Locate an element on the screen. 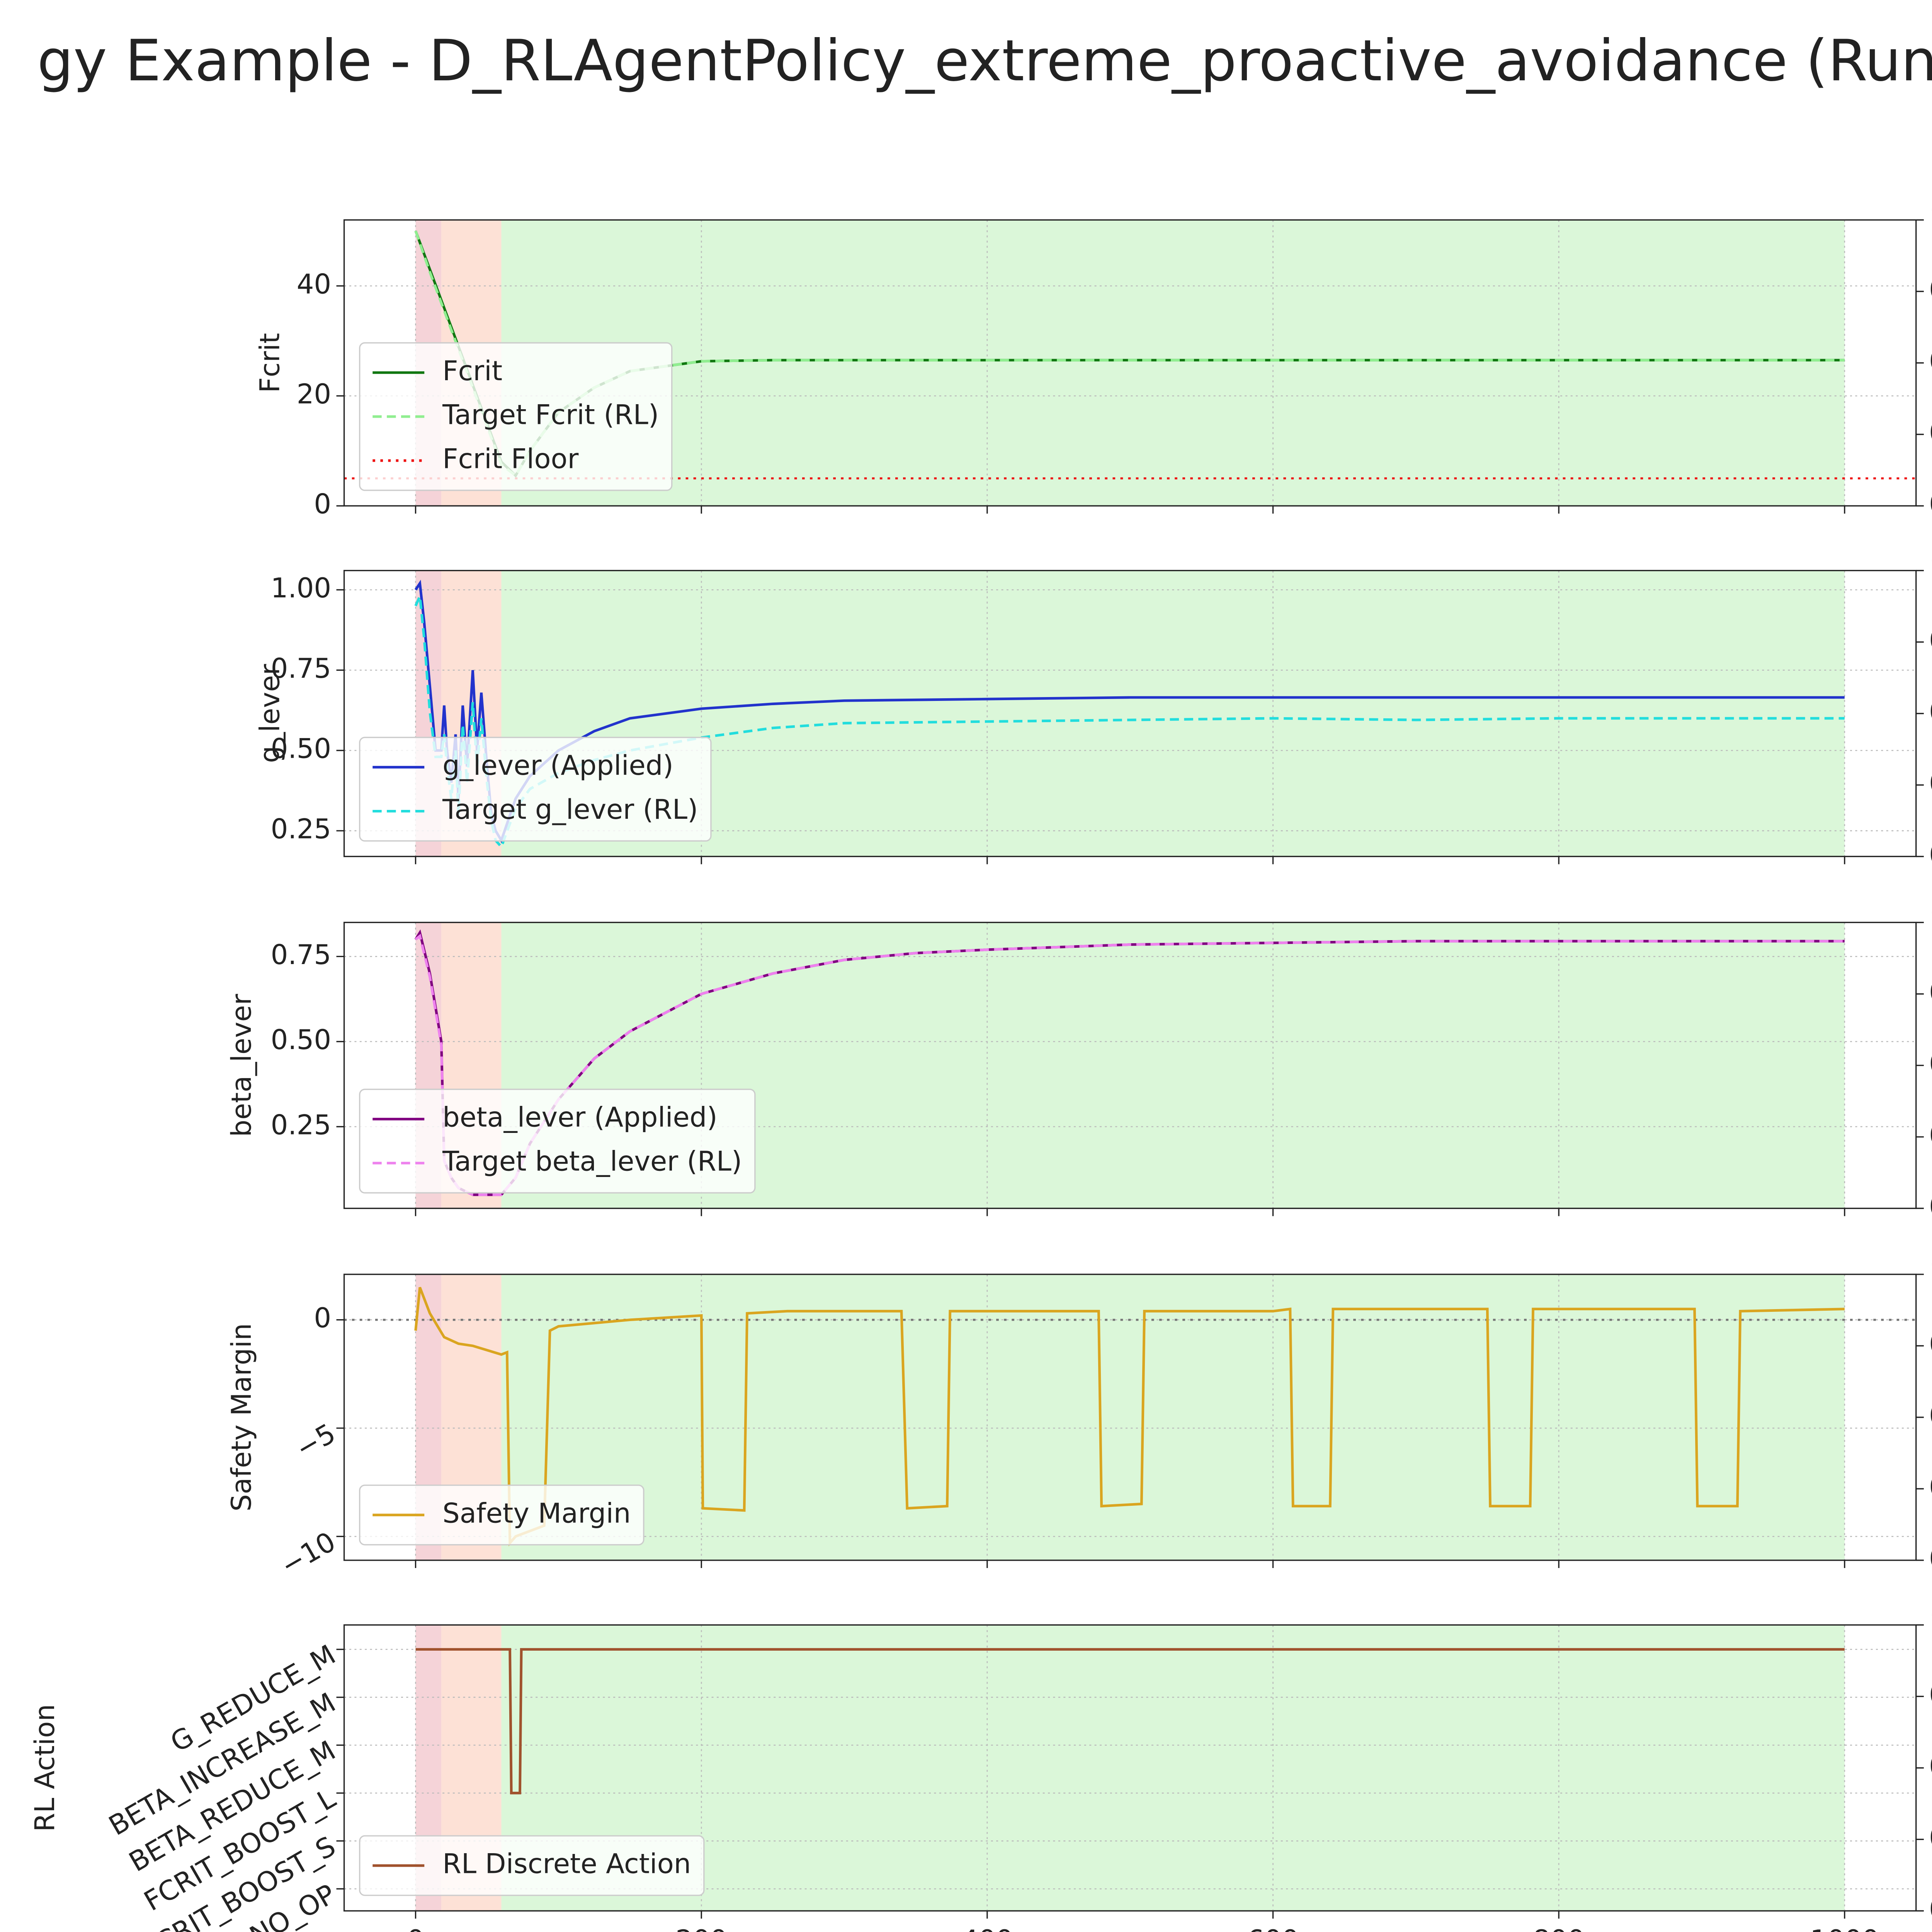  legend-label: beta_lever (Applied) is located at coordinates (580, 1118).